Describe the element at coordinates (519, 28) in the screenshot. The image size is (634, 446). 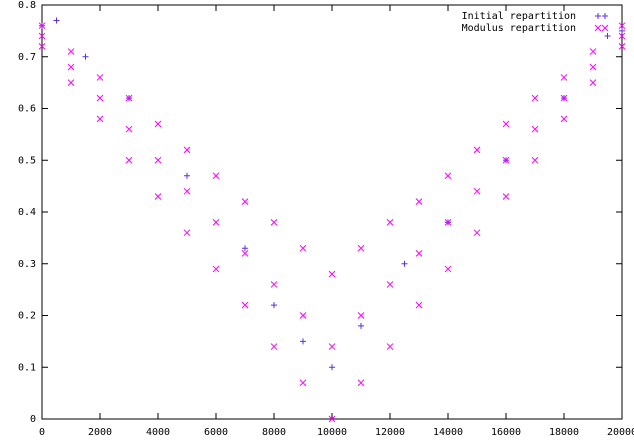
I see `legend-label: Modulus repartition` at that location.